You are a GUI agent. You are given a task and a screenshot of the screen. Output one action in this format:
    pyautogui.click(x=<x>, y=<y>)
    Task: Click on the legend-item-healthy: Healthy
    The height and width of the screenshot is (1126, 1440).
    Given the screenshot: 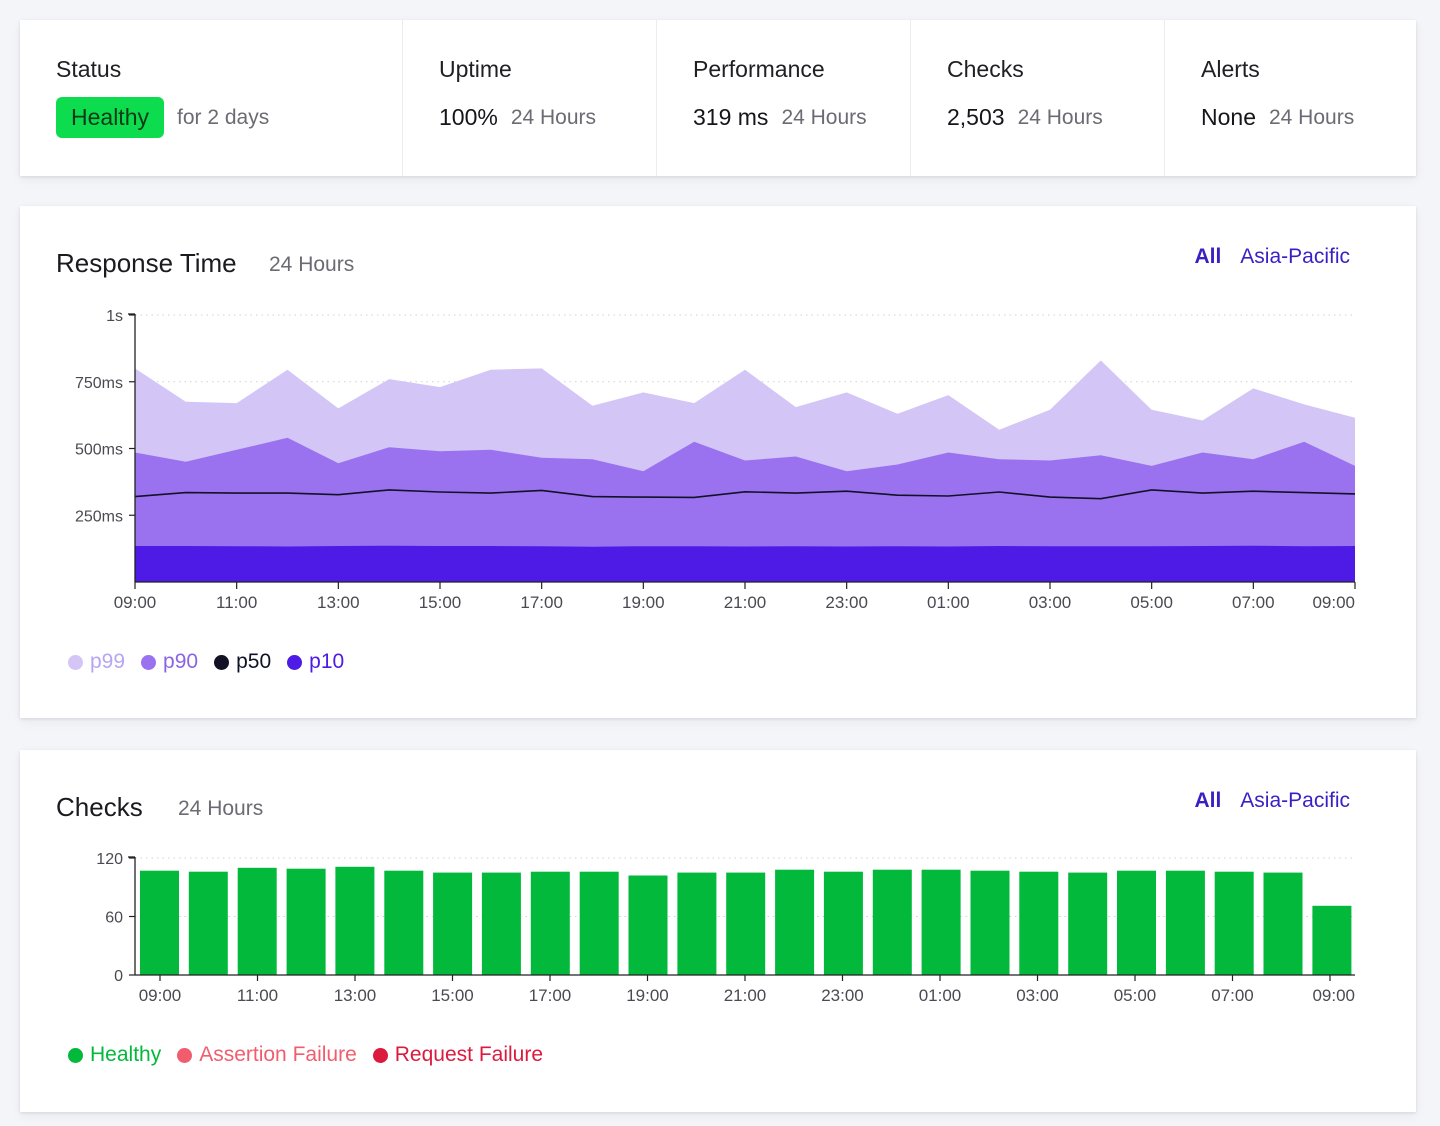 What is the action you would take?
    pyautogui.click(x=114, y=1055)
    